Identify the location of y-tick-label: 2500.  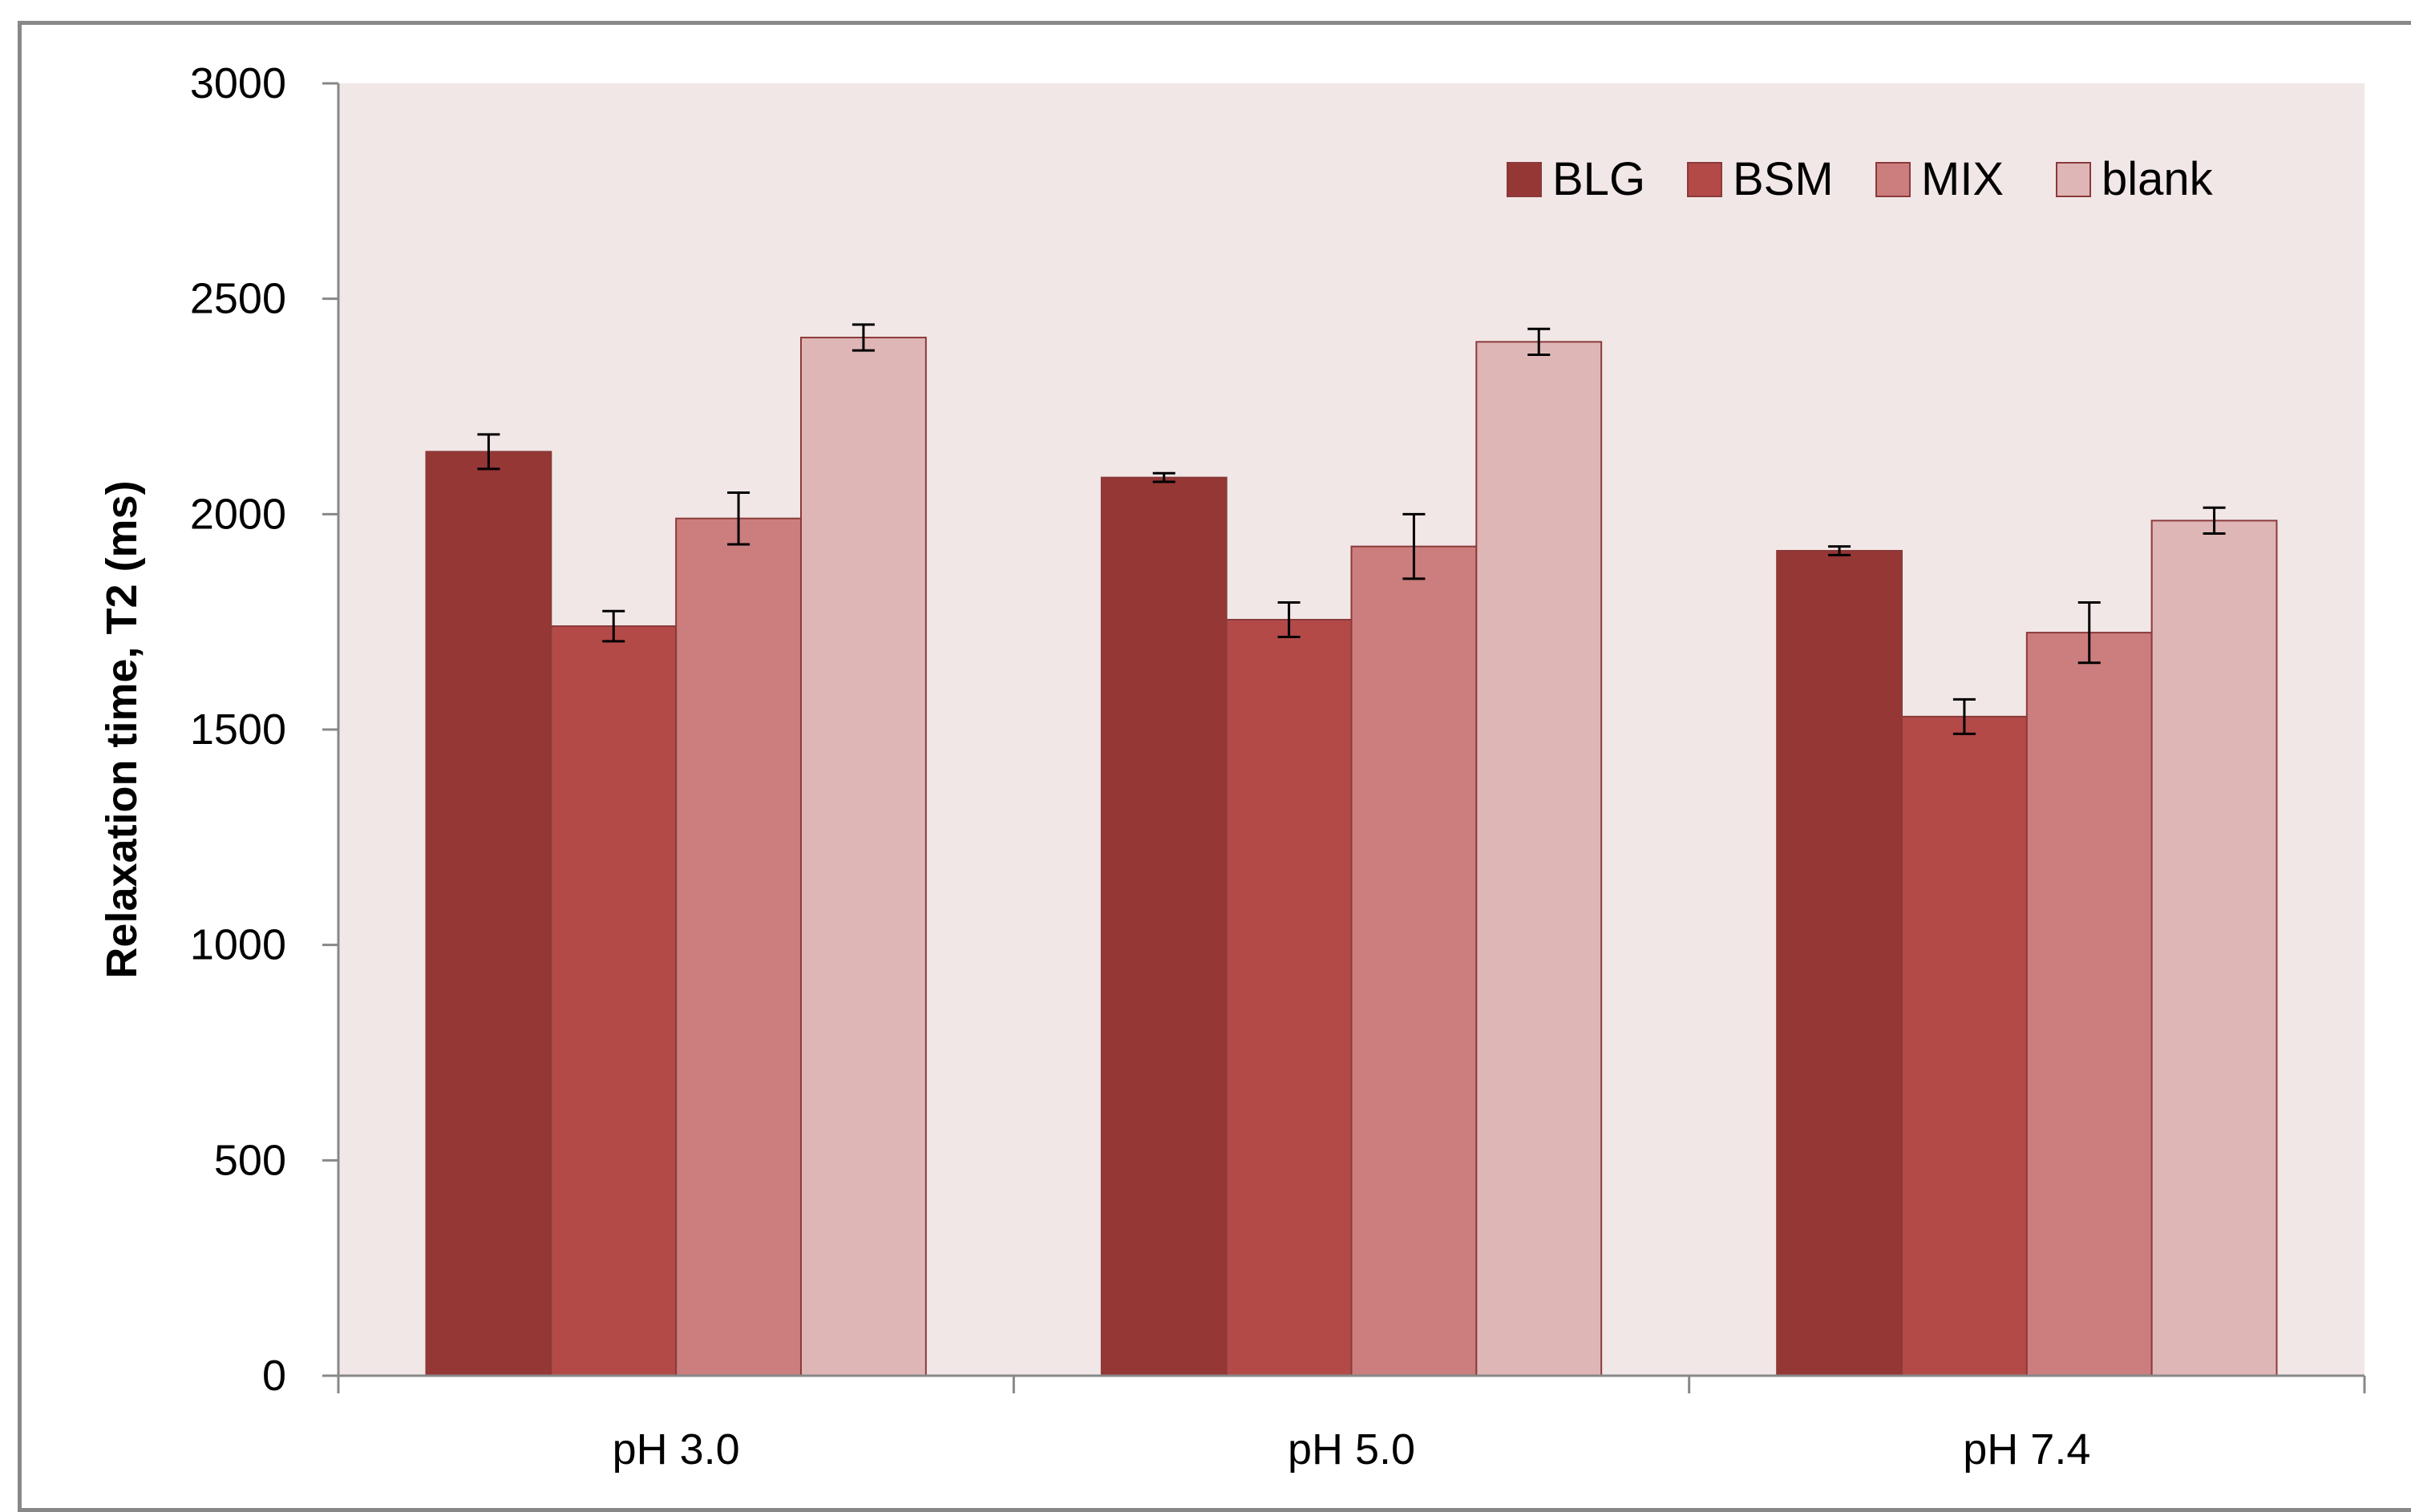
(238, 299).